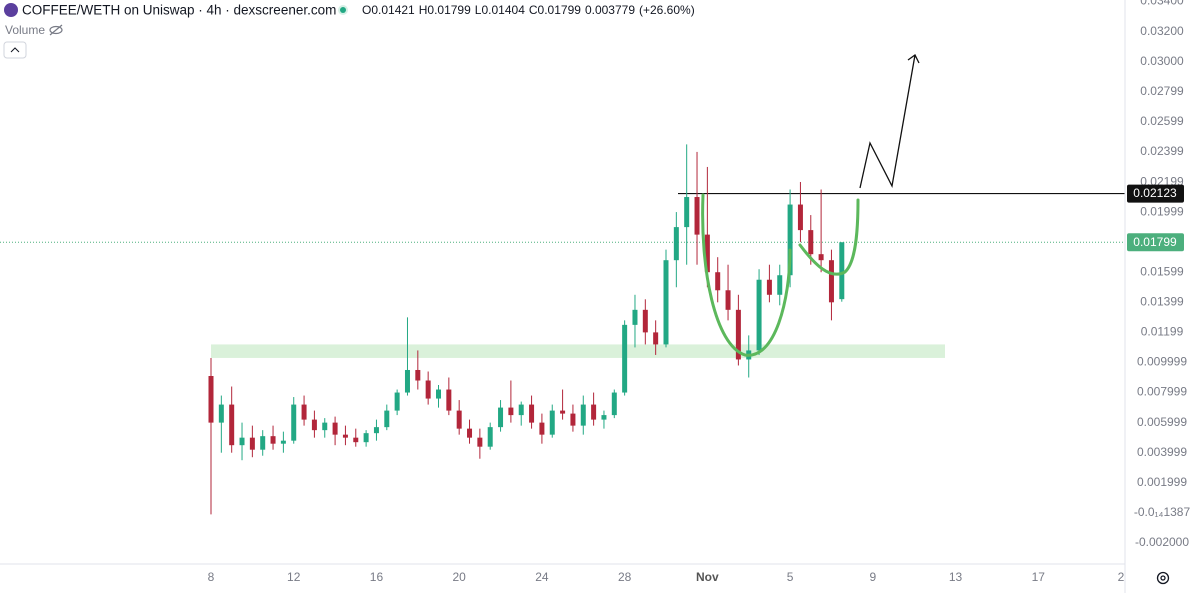 The image size is (1200, 593). What do you see at coordinates (1162, 4) in the screenshot?
I see `y-tick-label: 0.03400` at bounding box center [1162, 4].